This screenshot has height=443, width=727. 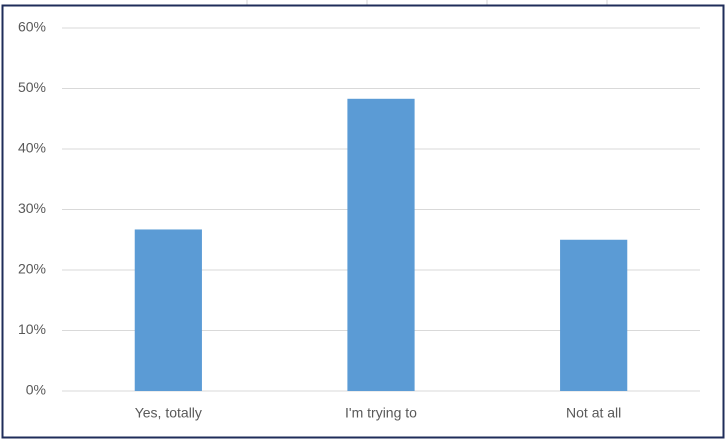 What do you see at coordinates (32, 148) in the screenshot?
I see `y-tick-label: 40%` at bounding box center [32, 148].